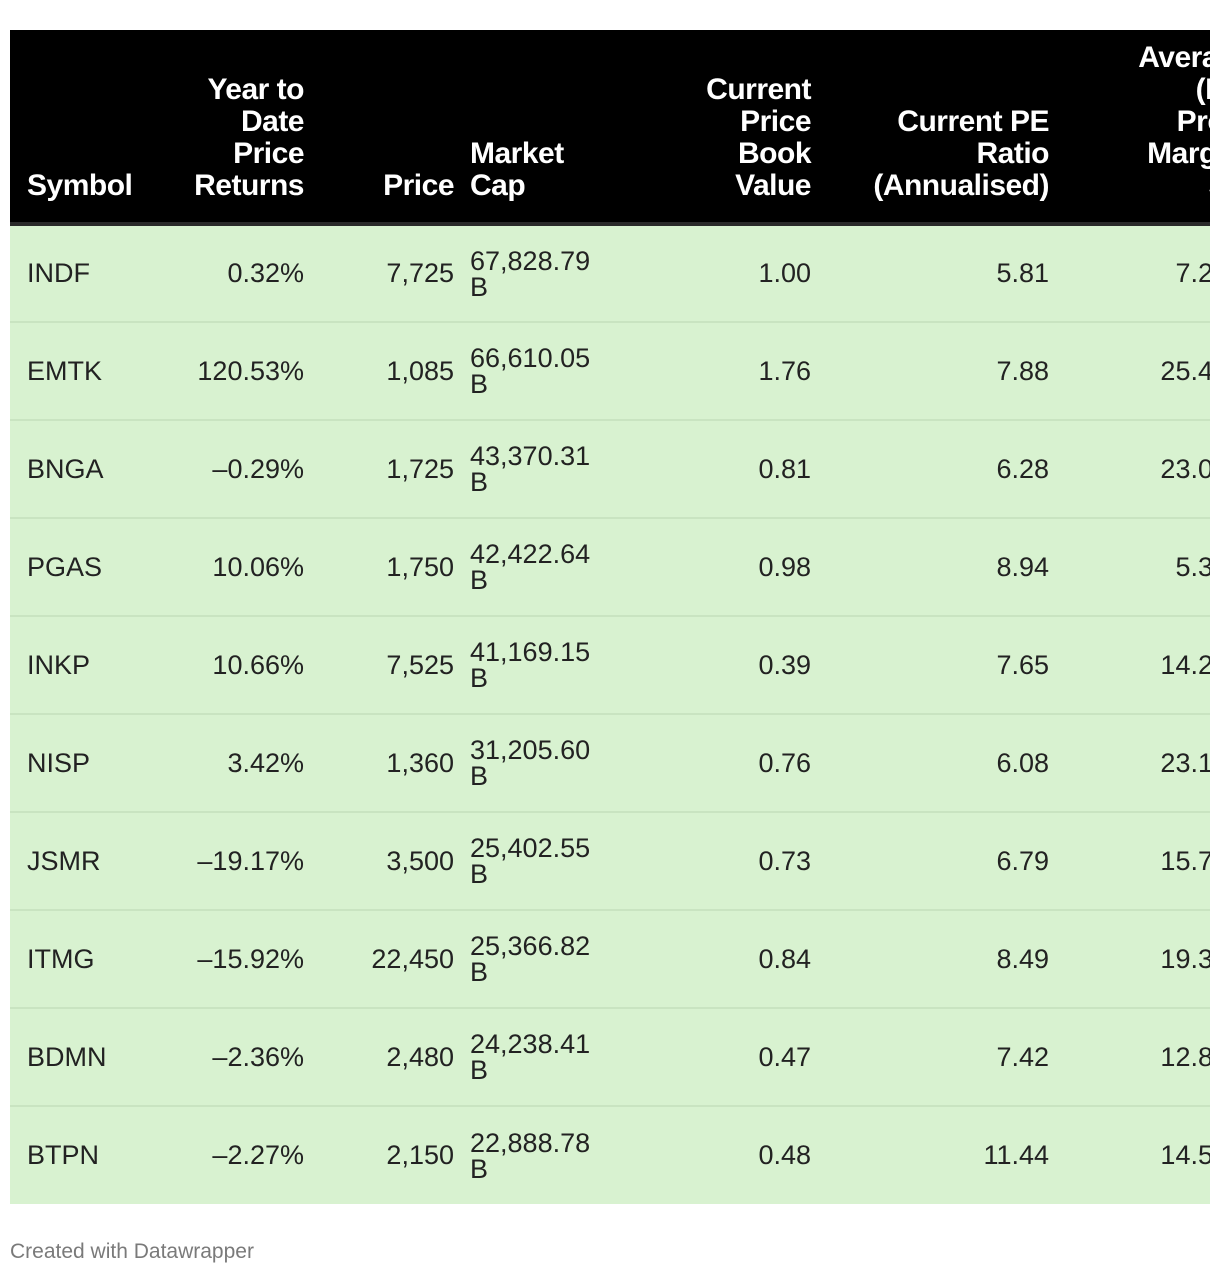 This screenshot has width=1220, height=1276. Describe the element at coordinates (75, 958) in the screenshot. I see `cell-symbol: ITMG` at that location.